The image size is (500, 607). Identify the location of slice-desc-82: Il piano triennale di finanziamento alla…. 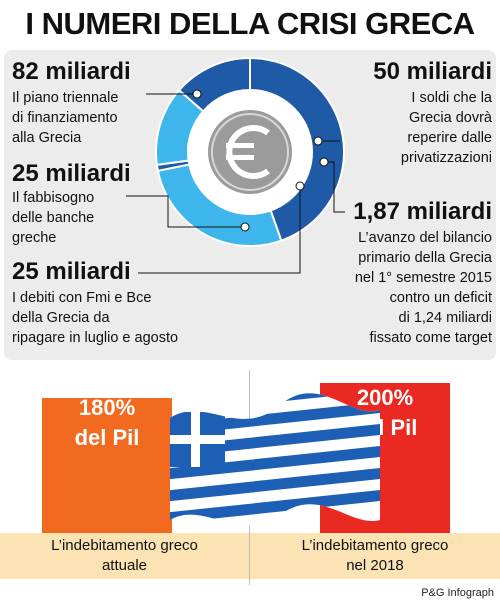
(65, 118).